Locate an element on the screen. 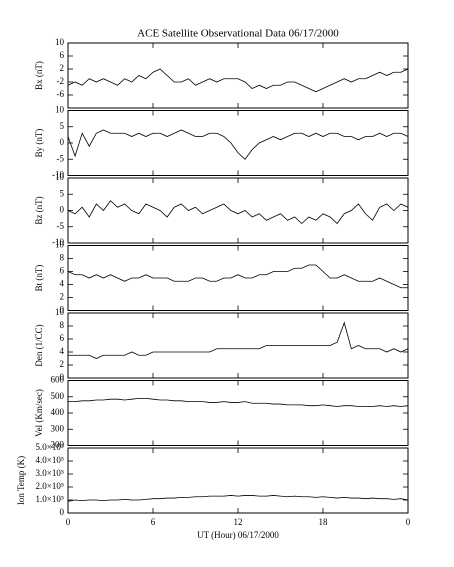 Image resolution: width=454 pixels, height=567 pixels. y-tick-label: 500 is located at coordinates (58, 396).